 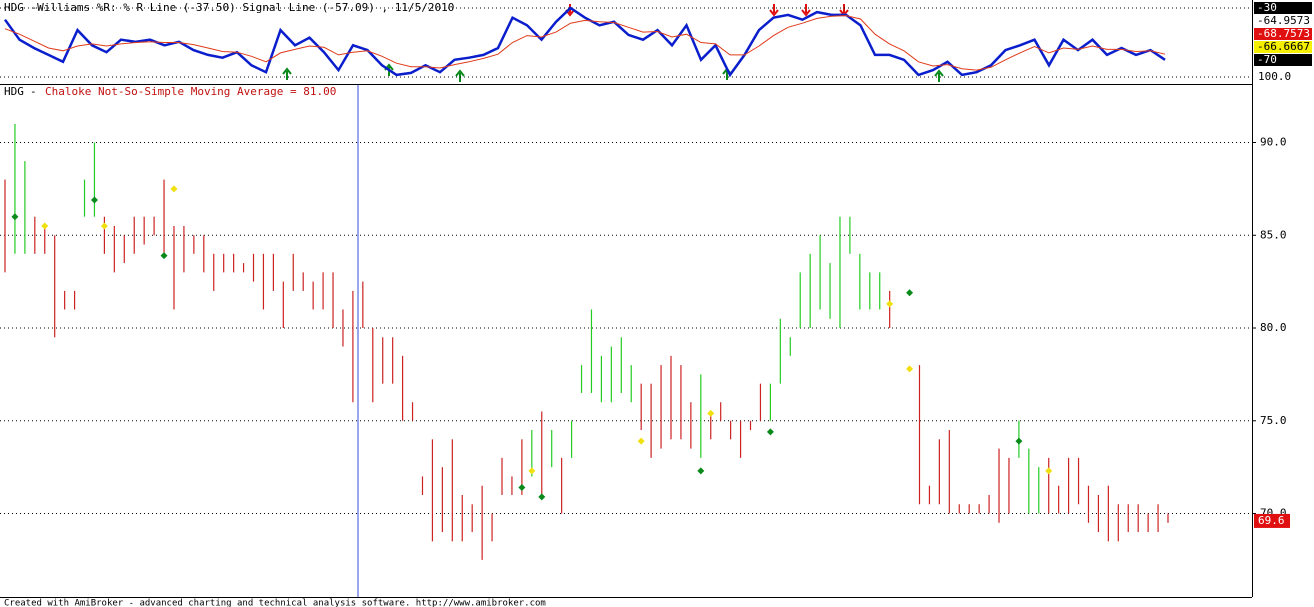 I want to click on value-box-label: -64.9573, so click(x=1283, y=20).